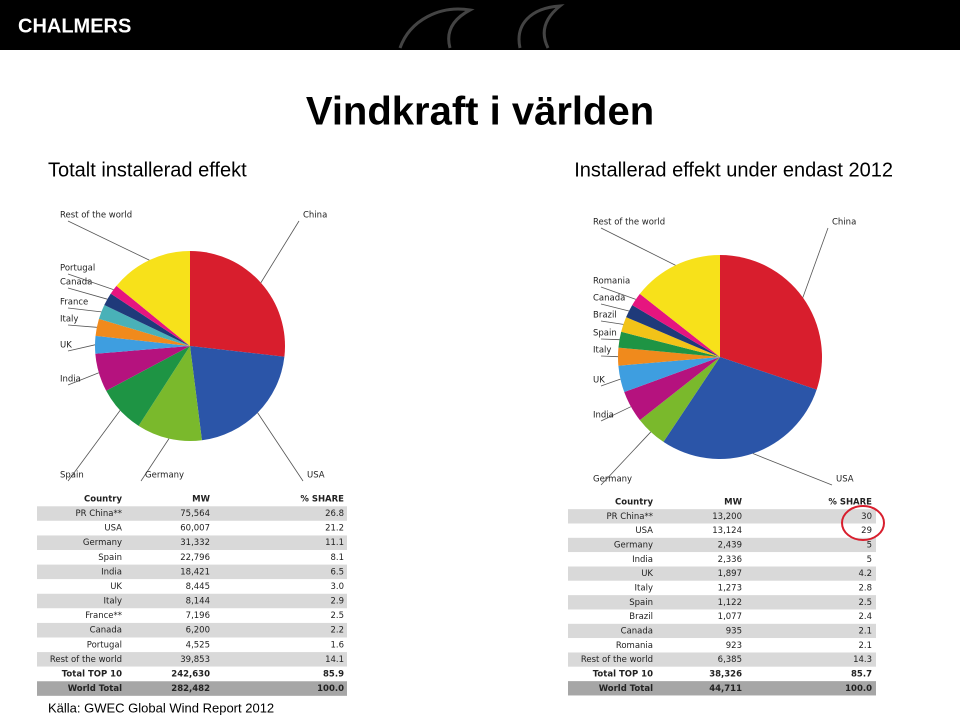 This screenshot has width=960, height=717. I want to click on table-cell: Canada, so click(637, 631).